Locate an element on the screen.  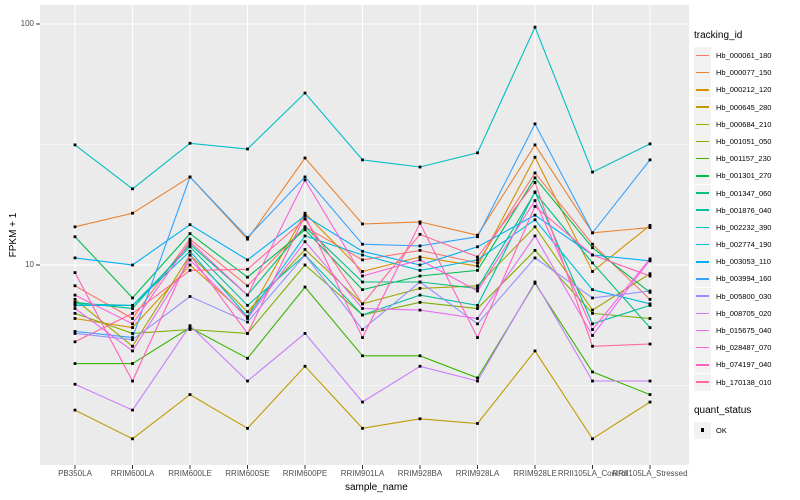
legend-item-label: Hb_074197_040 is located at coordinates (744, 365).